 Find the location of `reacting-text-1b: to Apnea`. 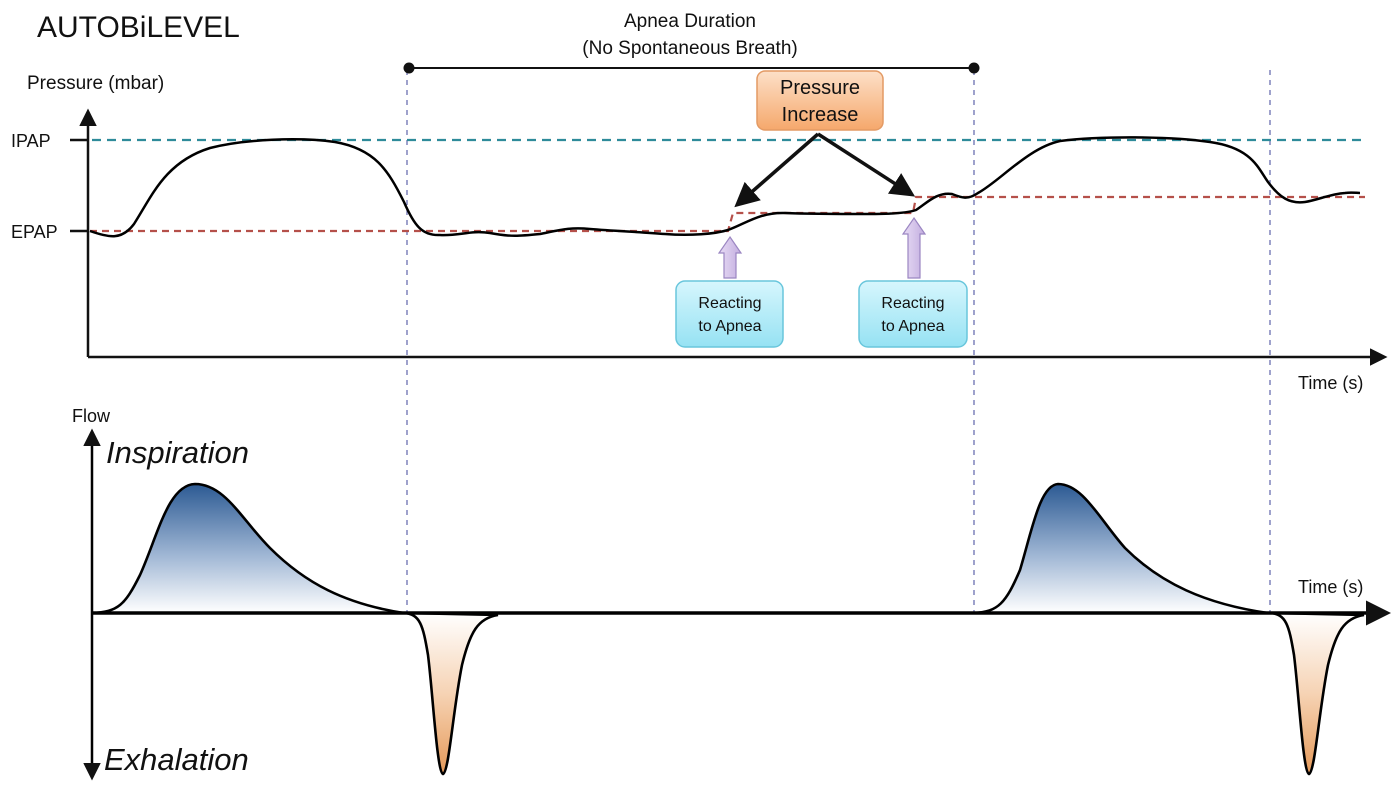

reacting-text-1b: to Apnea is located at coordinates (729, 326).